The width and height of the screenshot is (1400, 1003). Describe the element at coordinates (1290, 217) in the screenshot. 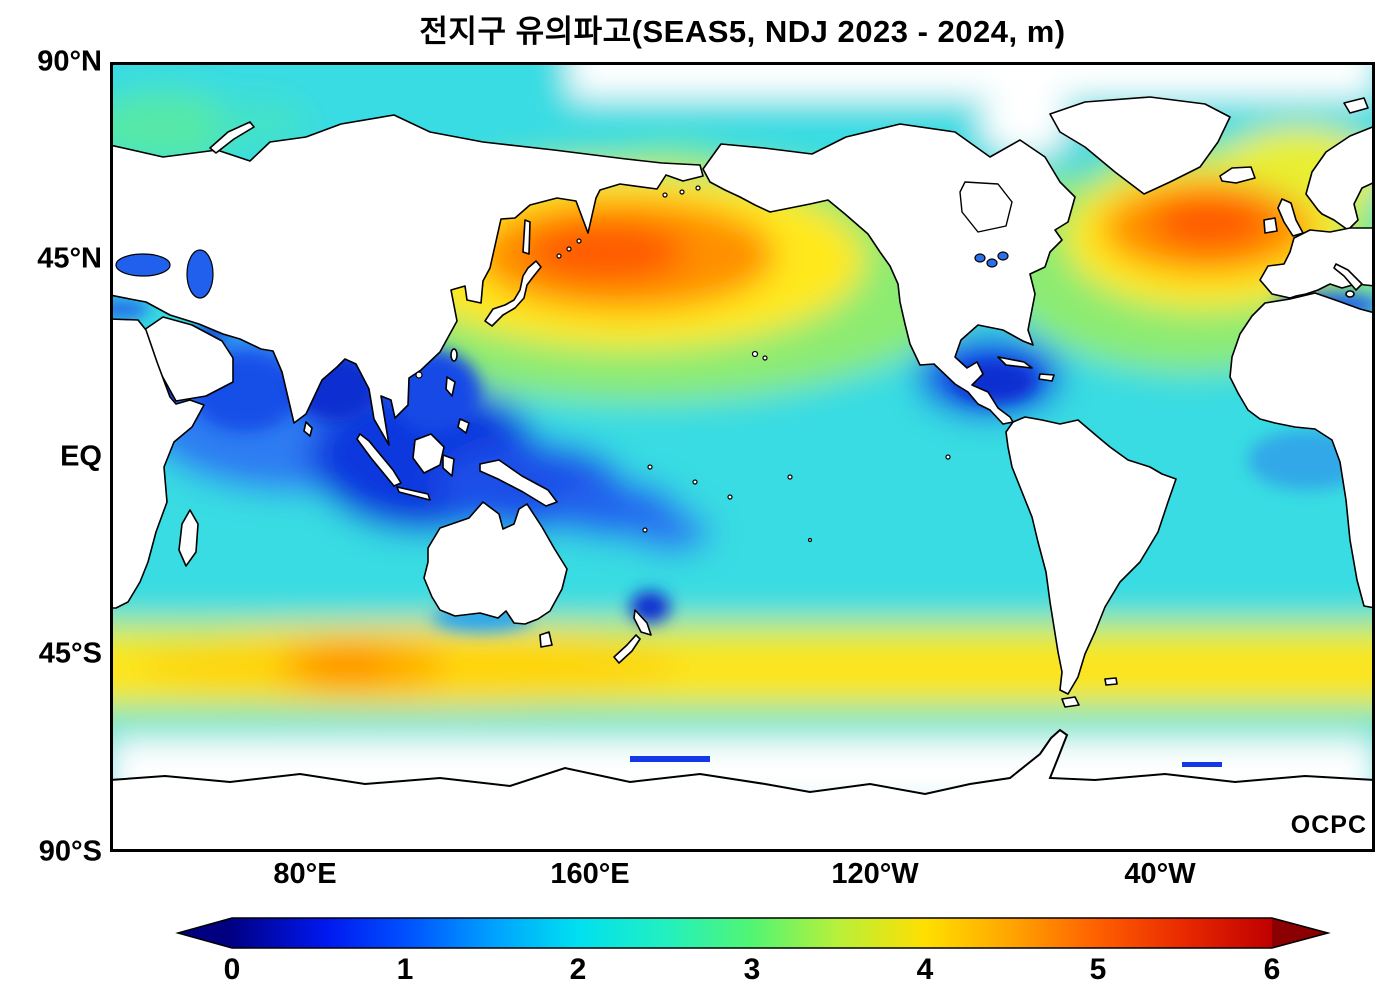

I see `island-great-britain` at that location.